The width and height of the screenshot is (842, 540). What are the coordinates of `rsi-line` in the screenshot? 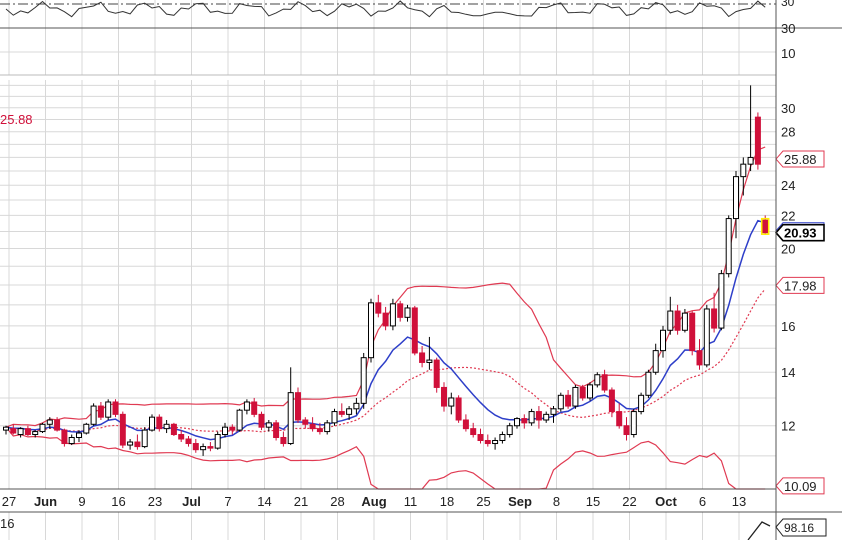 It's located at (385, 9).